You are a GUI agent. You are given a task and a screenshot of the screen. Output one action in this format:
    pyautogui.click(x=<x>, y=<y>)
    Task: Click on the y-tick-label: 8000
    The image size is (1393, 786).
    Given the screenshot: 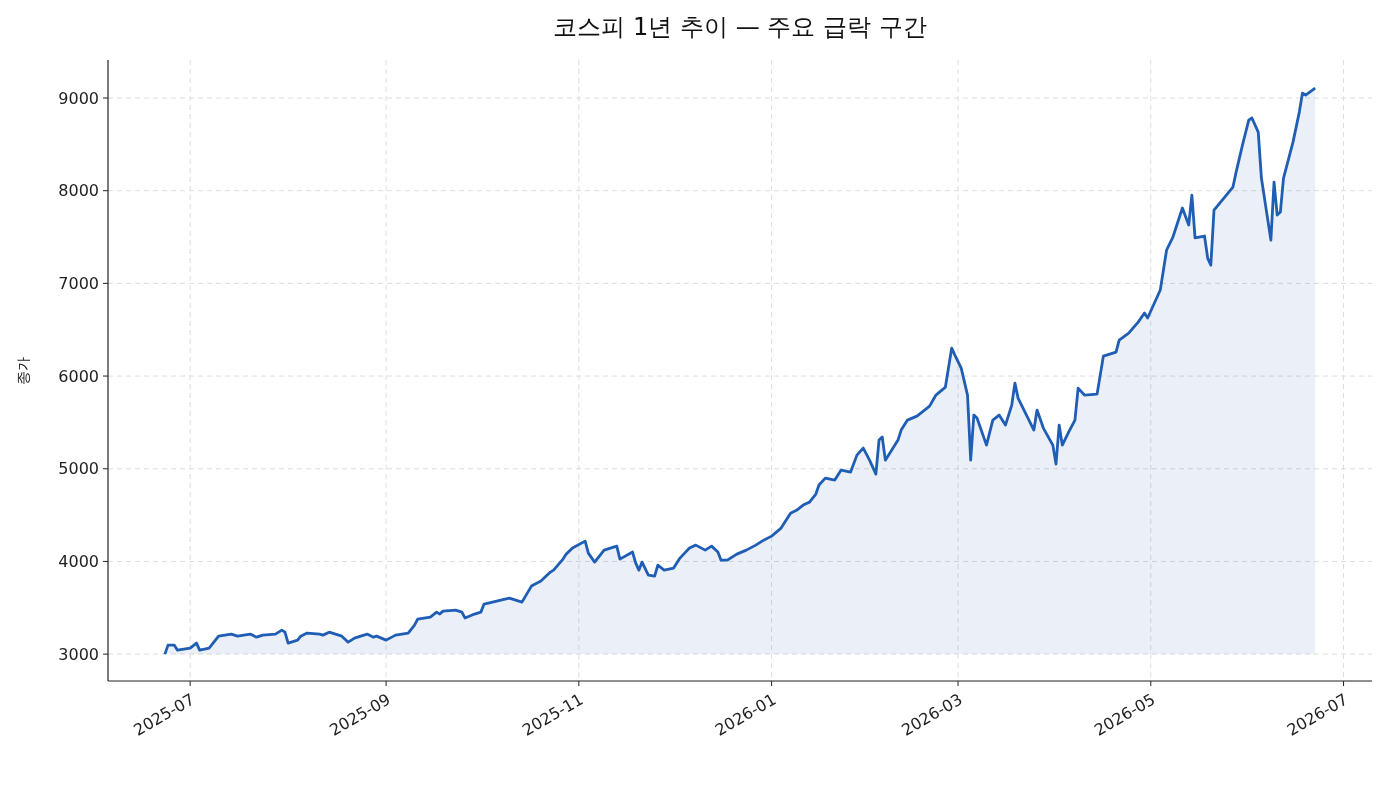 What is the action you would take?
    pyautogui.click(x=78, y=191)
    